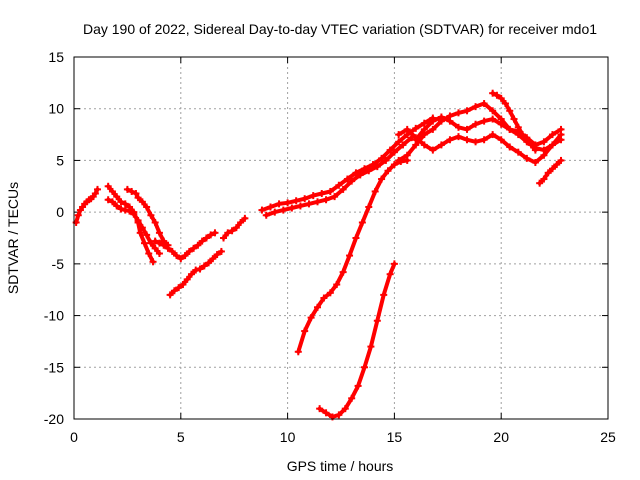  Describe the element at coordinates (60, 212) in the screenshot. I see `y-tick-label: 0` at that location.